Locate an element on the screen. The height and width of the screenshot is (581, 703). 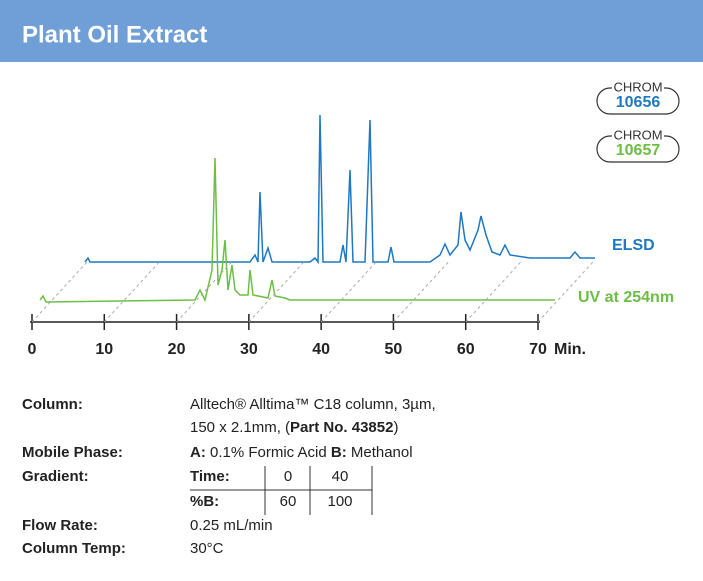
x-tick-label: 20 is located at coordinates (177, 349).